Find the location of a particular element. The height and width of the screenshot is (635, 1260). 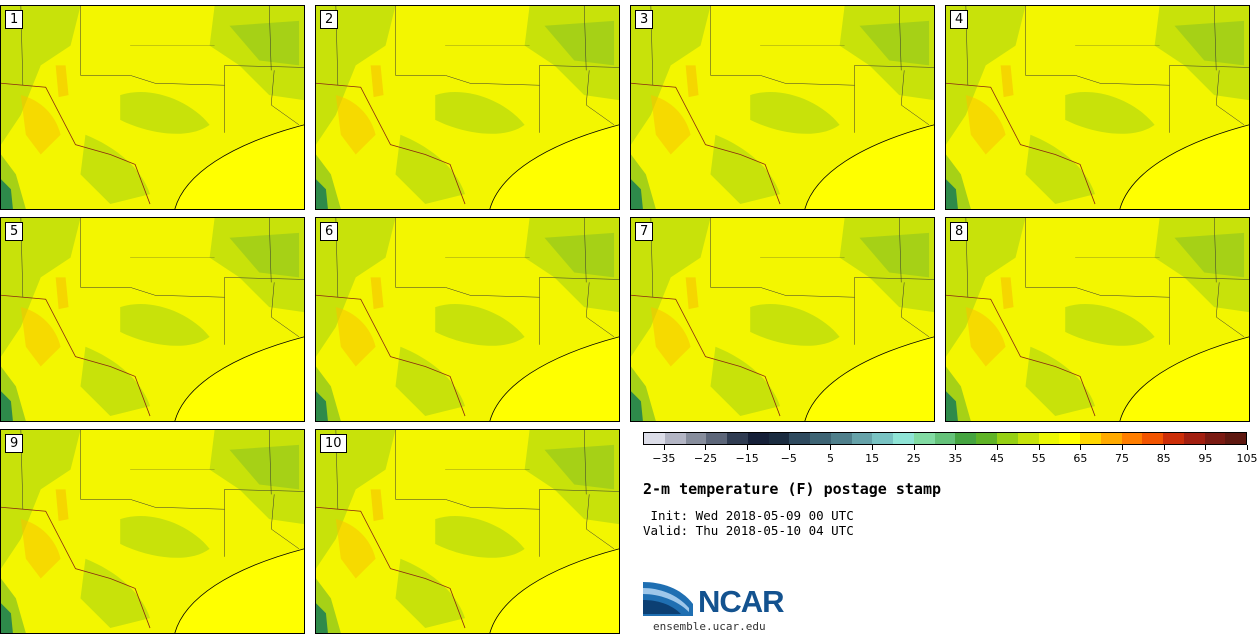

member-number-label: 7 is located at coordinates (644, 231).